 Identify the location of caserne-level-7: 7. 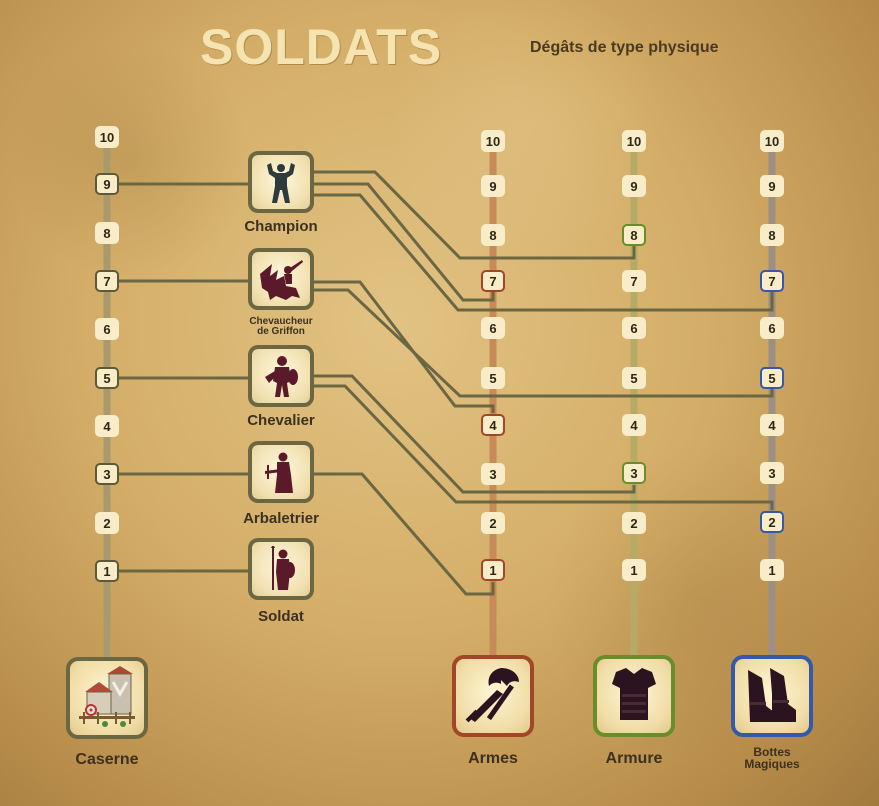
(107, 281).